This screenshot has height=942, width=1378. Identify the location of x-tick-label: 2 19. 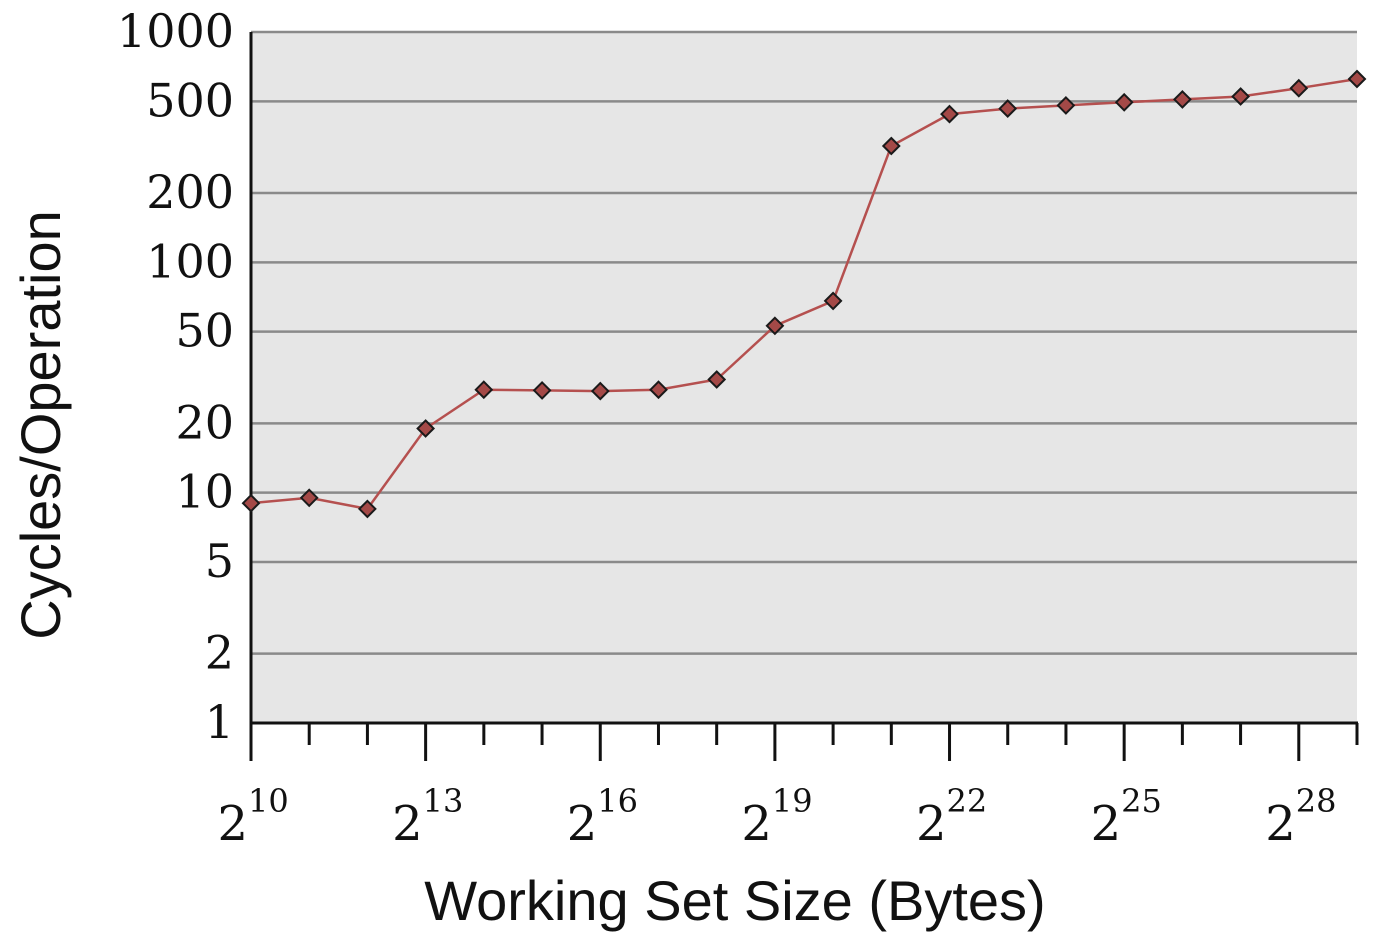
(776, 817).